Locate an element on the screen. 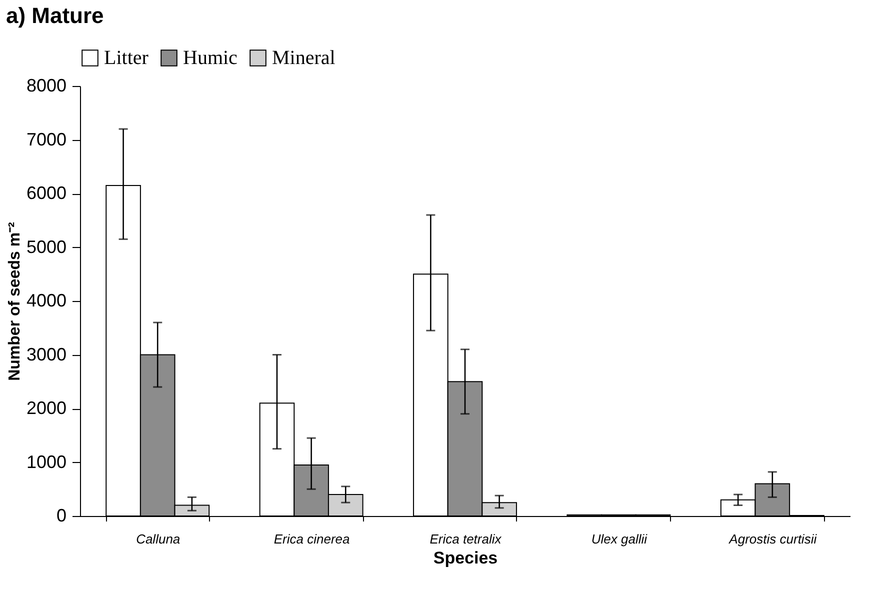 The width and height of the screenshot is (887, 606). x-axis-title: Species is located at coordinates (465, 558).